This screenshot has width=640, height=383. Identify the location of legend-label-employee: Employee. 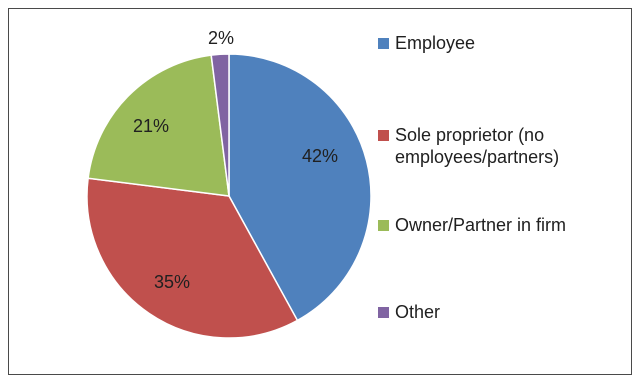
(435, 43).